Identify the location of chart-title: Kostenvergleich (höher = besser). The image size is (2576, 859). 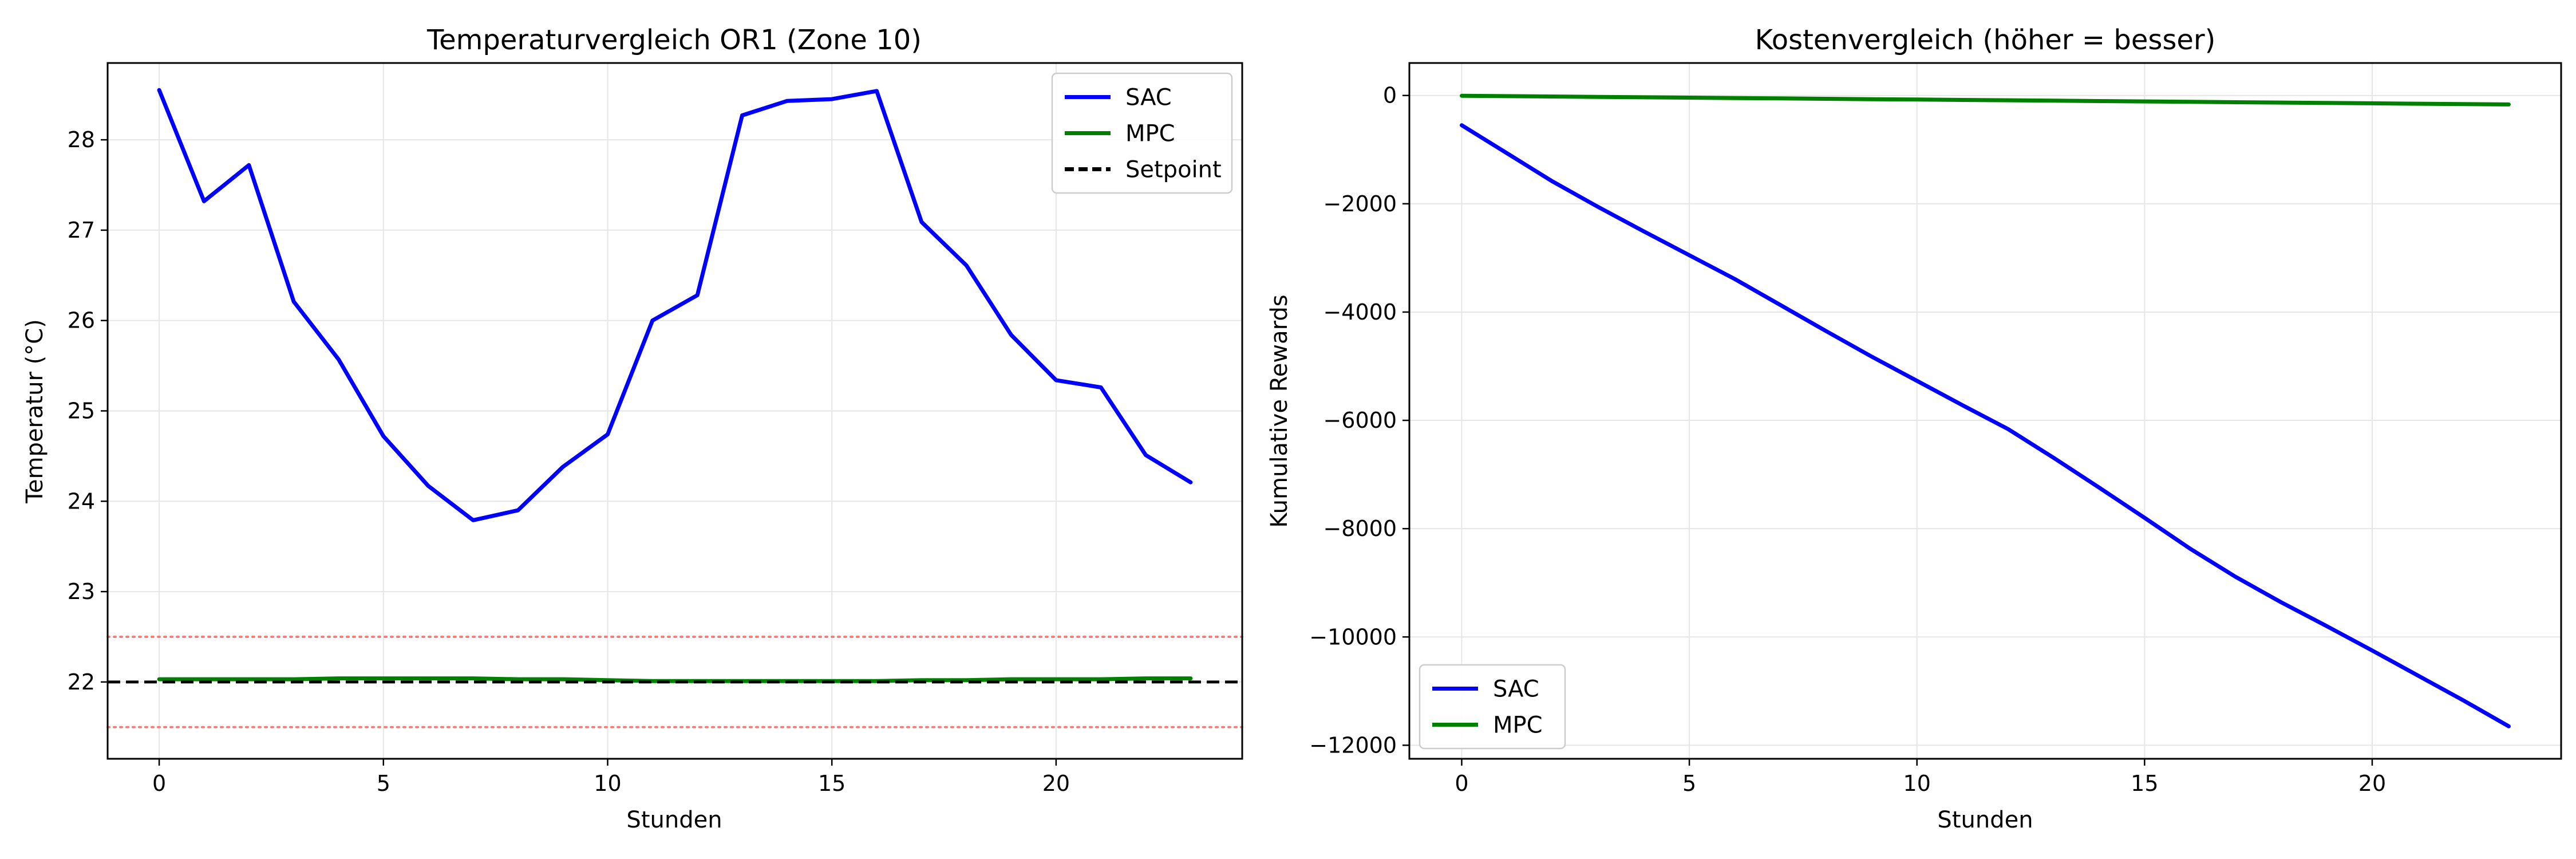
(1985, 40).